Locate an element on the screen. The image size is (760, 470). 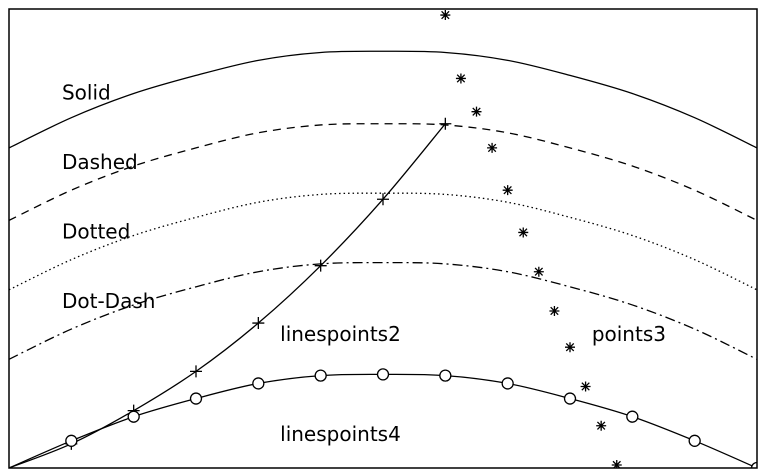
label-linespoints4: linespoints4 is located at coordinates (340, 434).